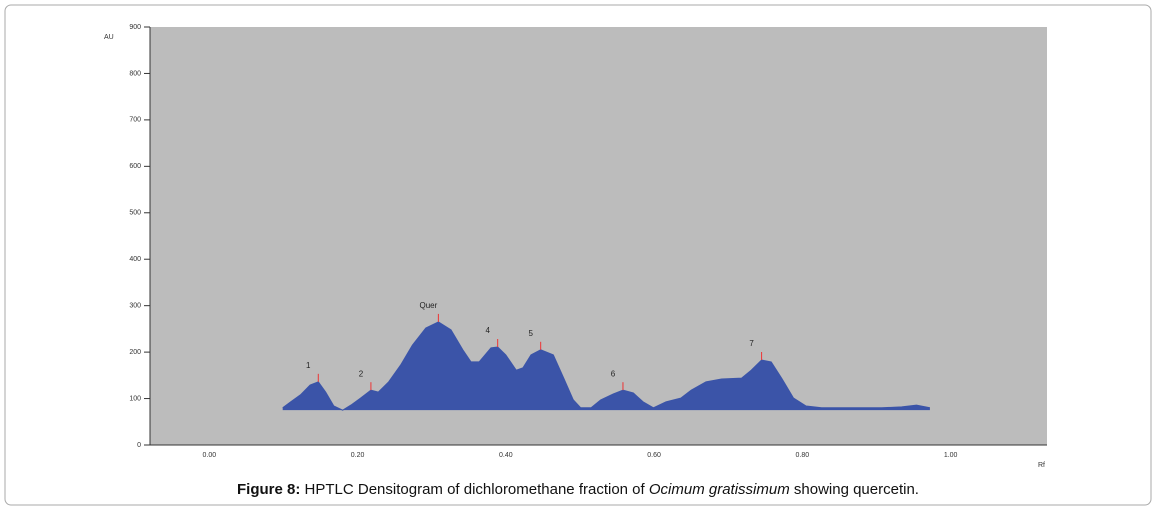  What do you see at coordinates (268, 489) in the screenshot?
I see `caption-label: Figure 8:` at bounding box center [268, 489].